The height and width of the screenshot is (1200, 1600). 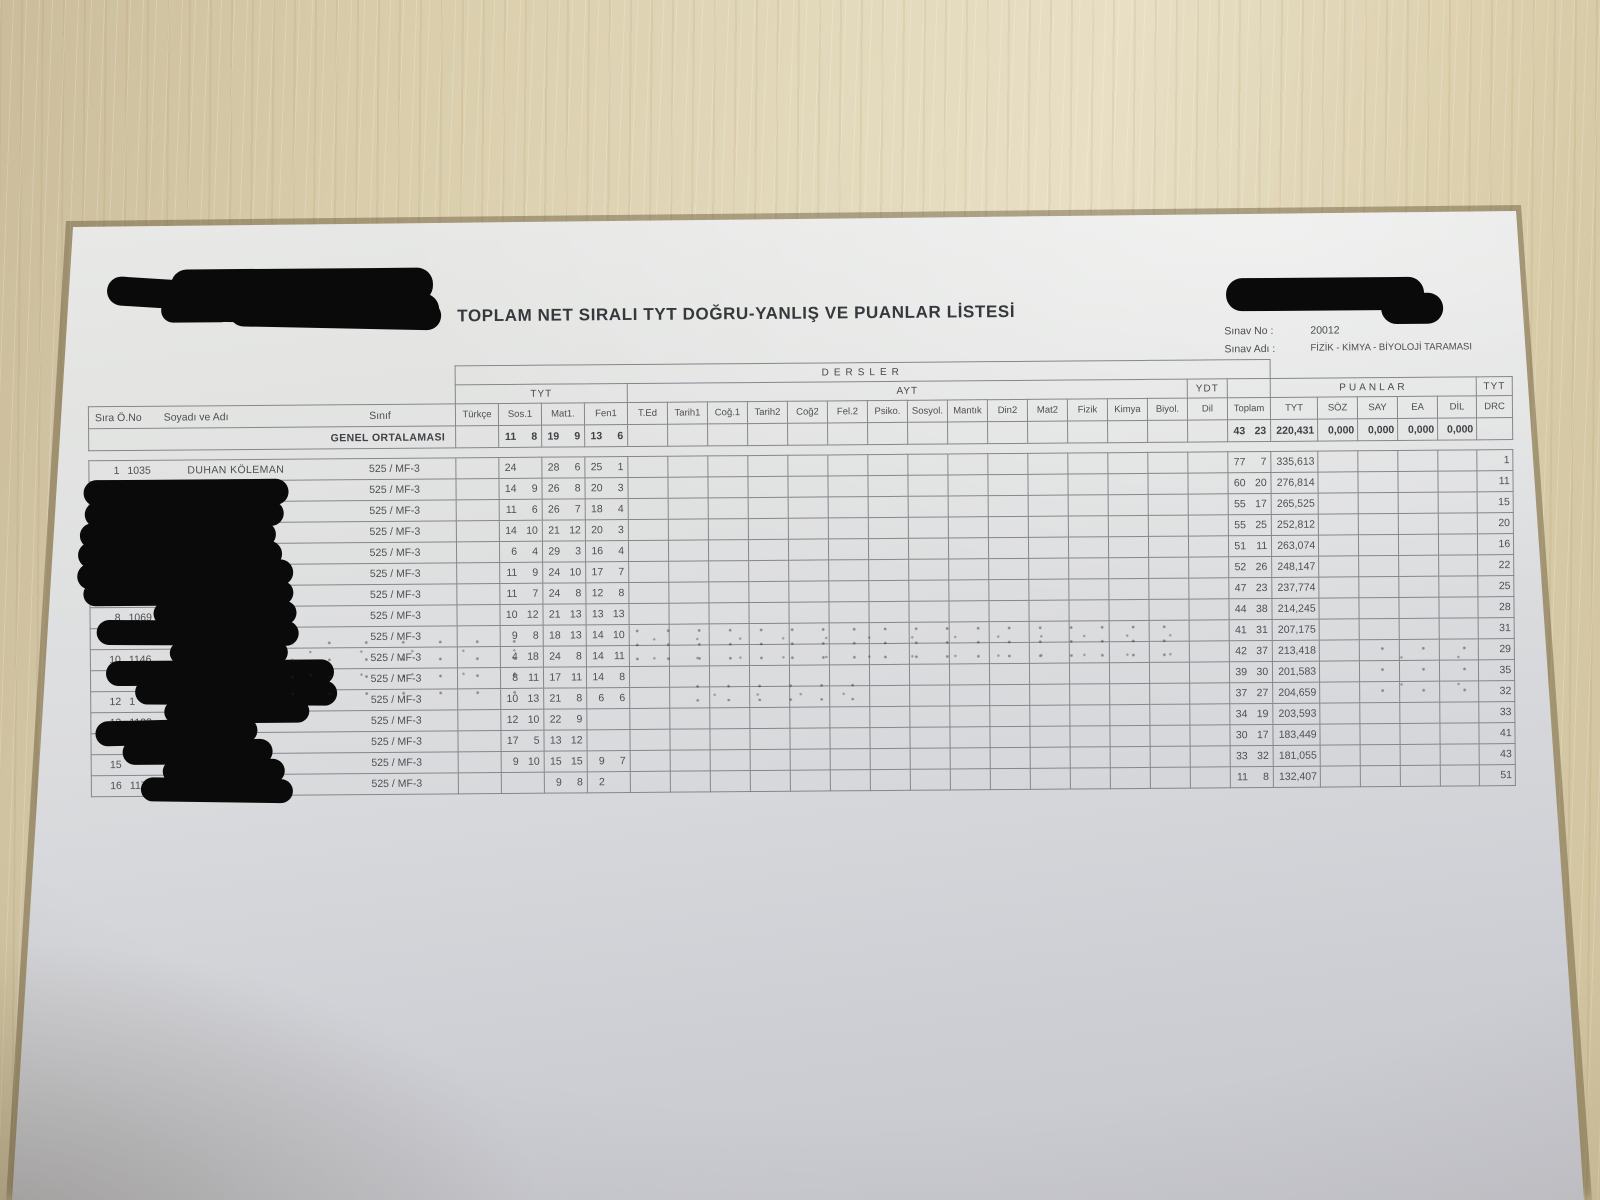 What do you see at coordinates (564, 509) in the screenshot?
I see `cell-mat1: 26 7` at bounding box center [564, 509].